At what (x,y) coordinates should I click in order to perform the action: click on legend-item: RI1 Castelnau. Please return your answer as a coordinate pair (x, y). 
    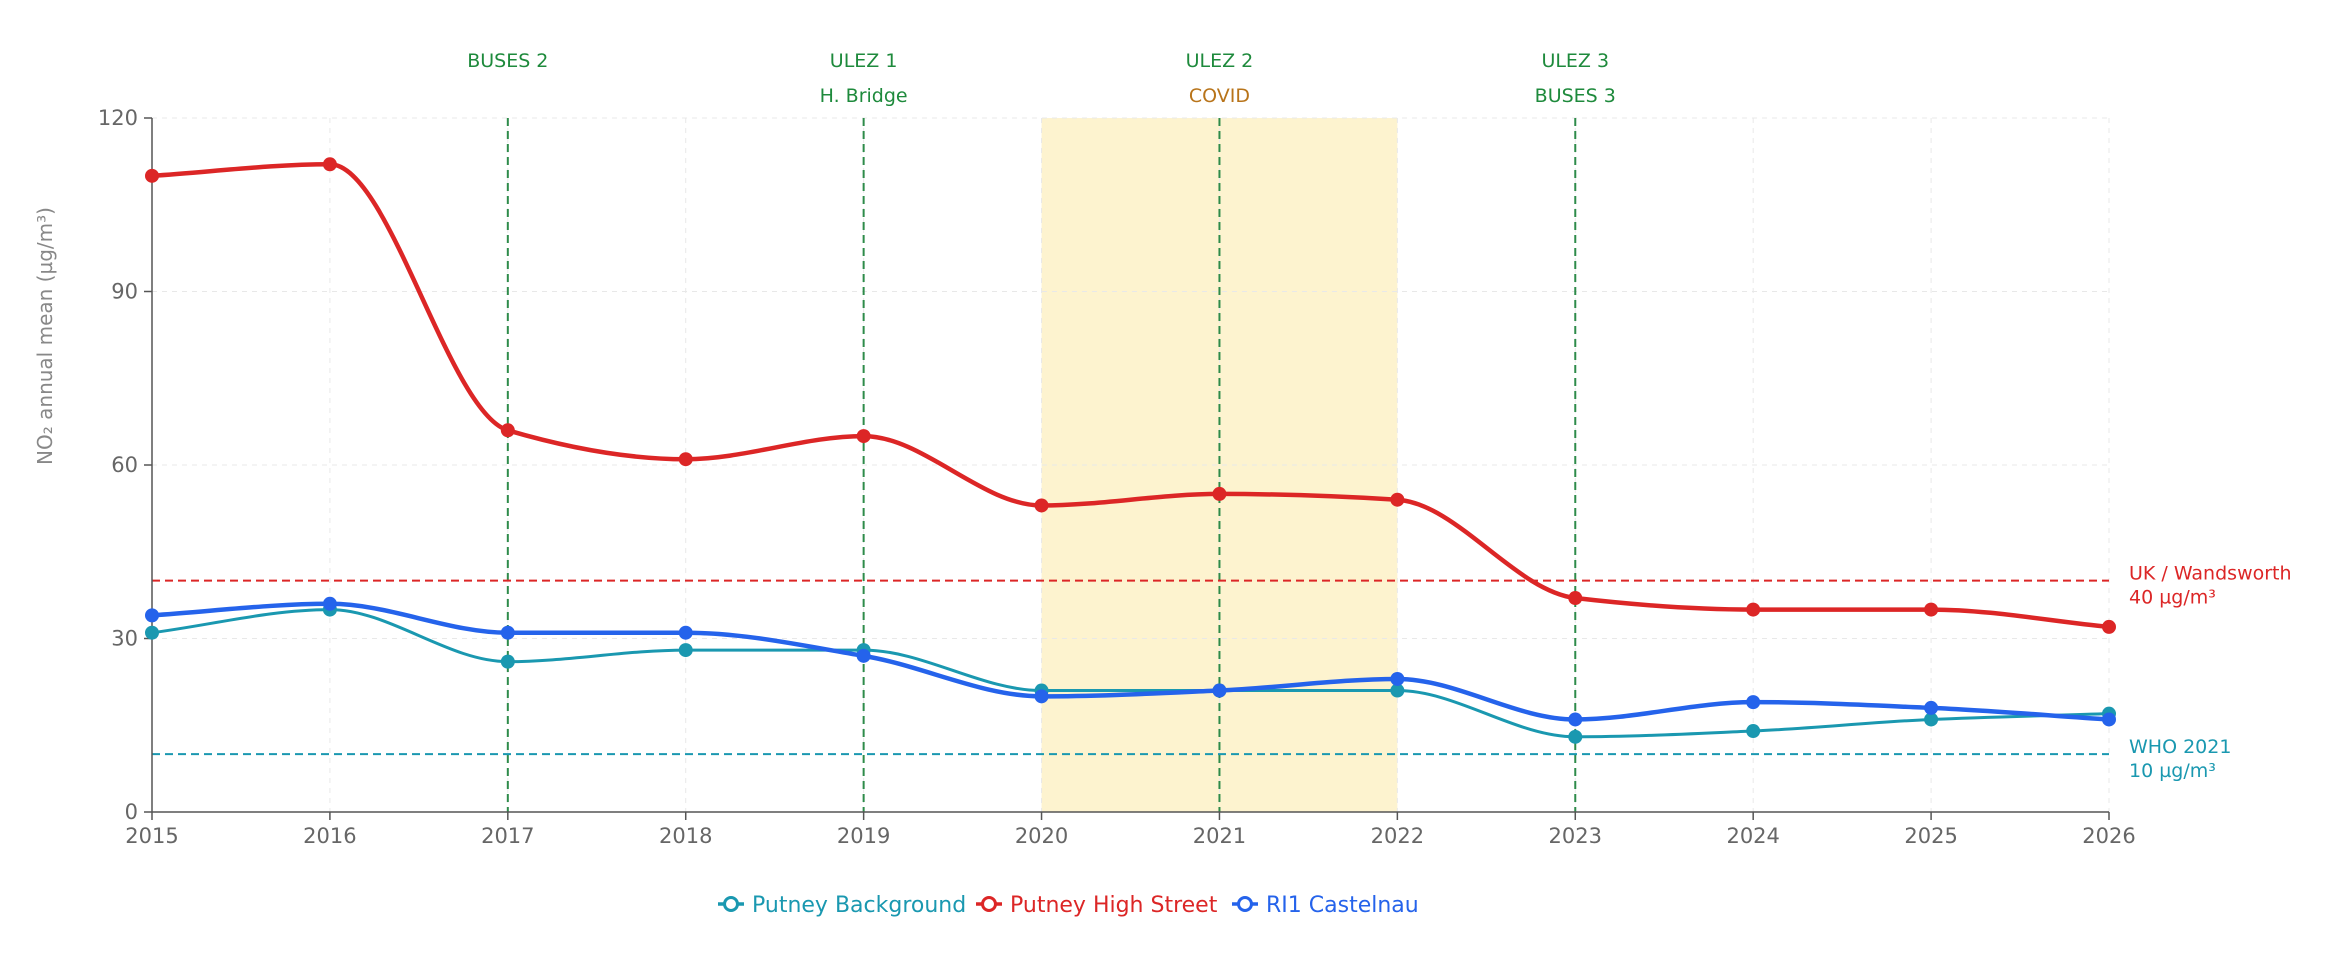
    Looking at the image, I should click on (1325, 905).